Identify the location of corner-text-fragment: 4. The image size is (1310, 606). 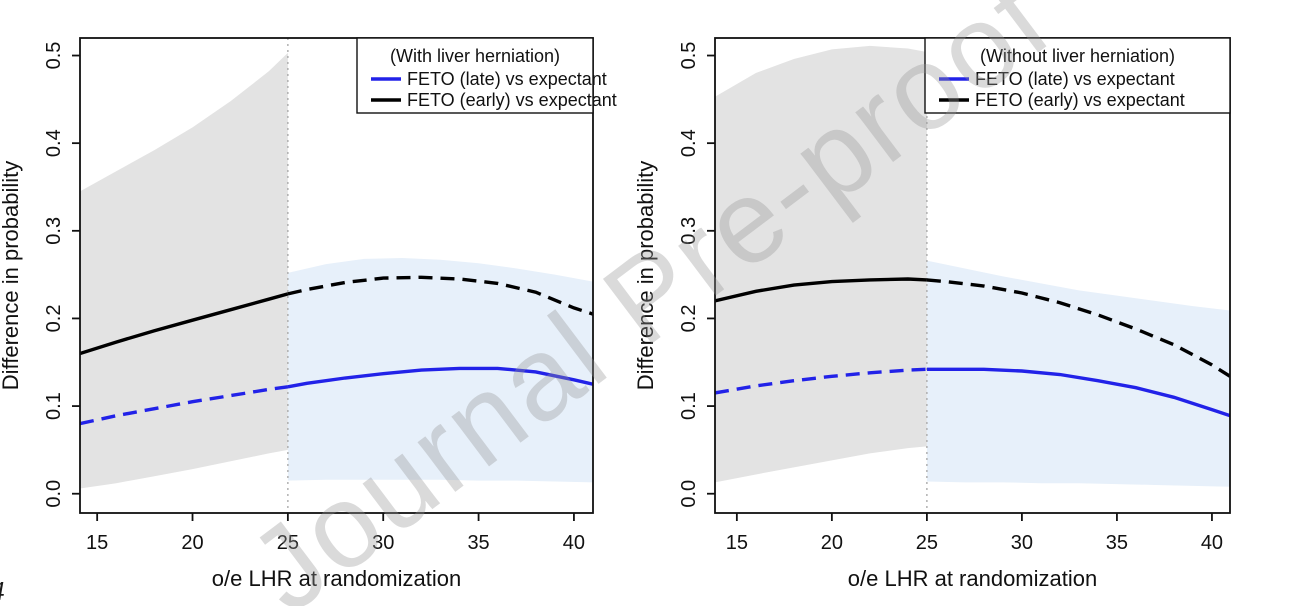
(2, 591).